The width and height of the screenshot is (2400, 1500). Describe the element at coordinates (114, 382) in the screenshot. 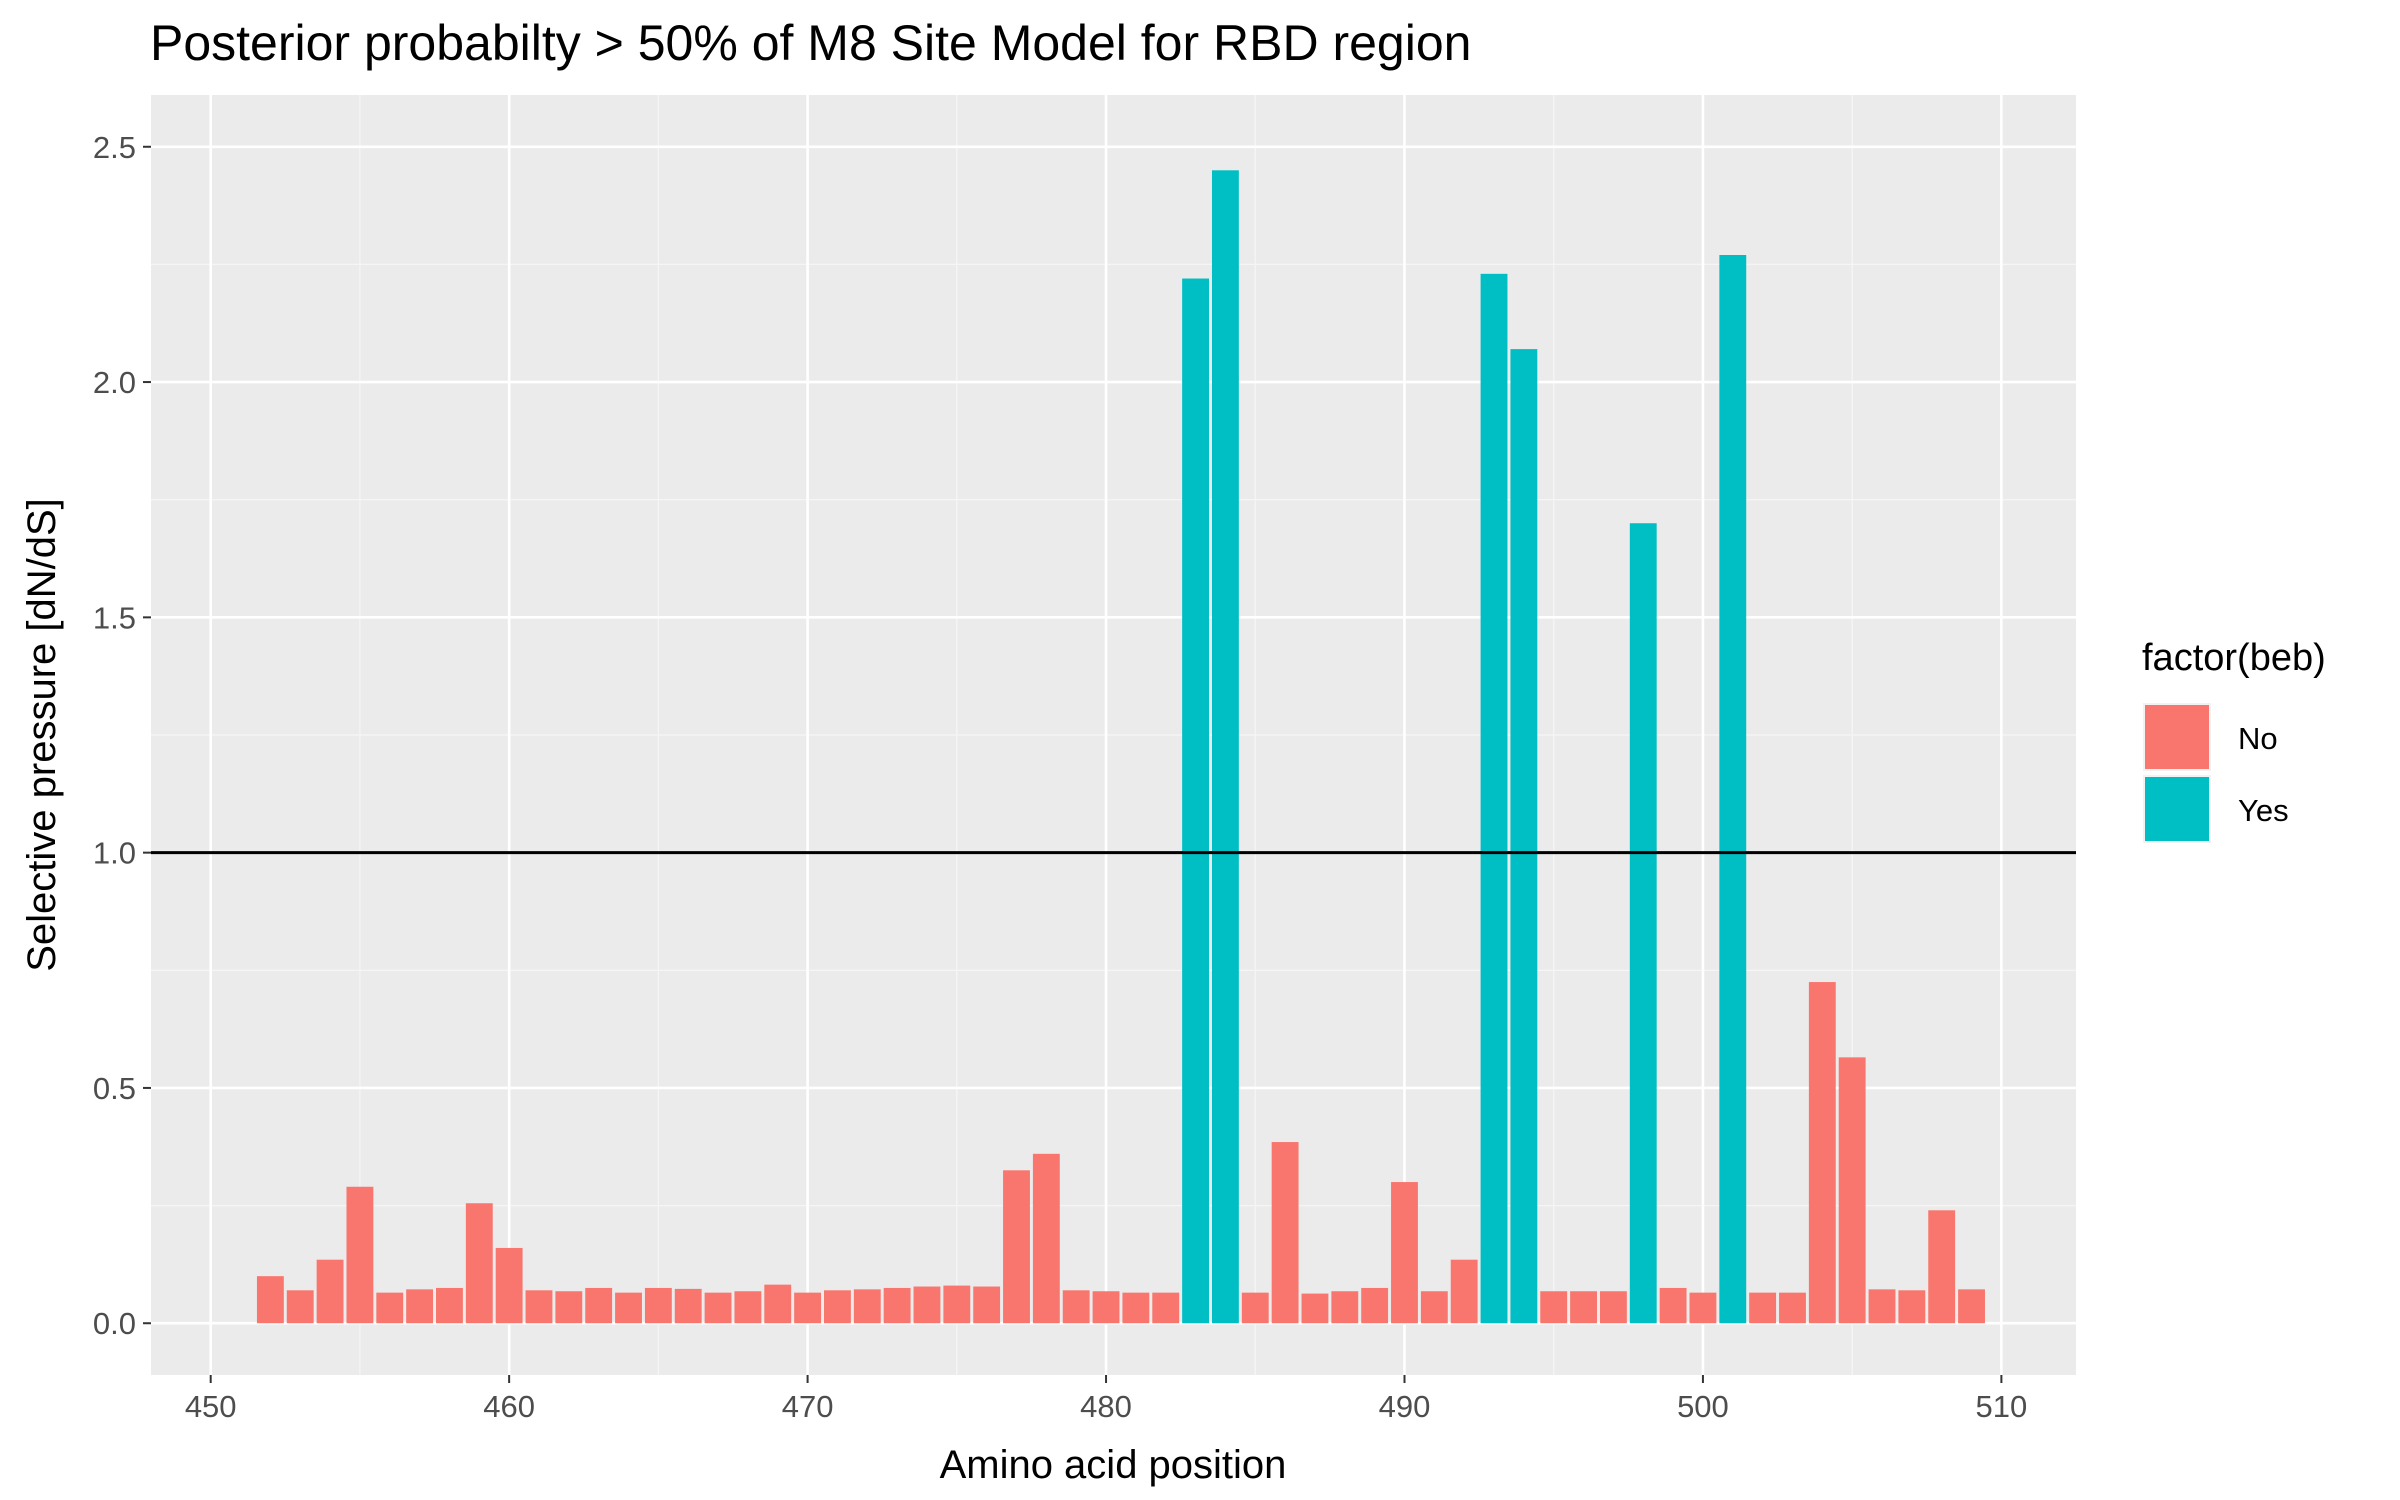

I see `y-tick-label: 2.0` at that location.